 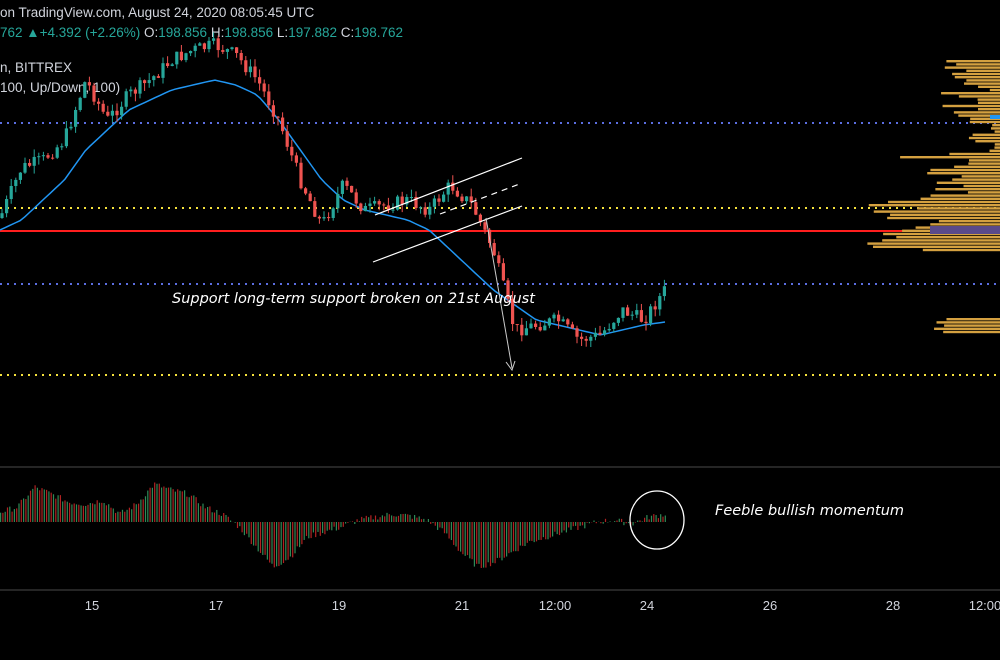 I want to click on oscillator-histogram, so click(x=333, y=525).